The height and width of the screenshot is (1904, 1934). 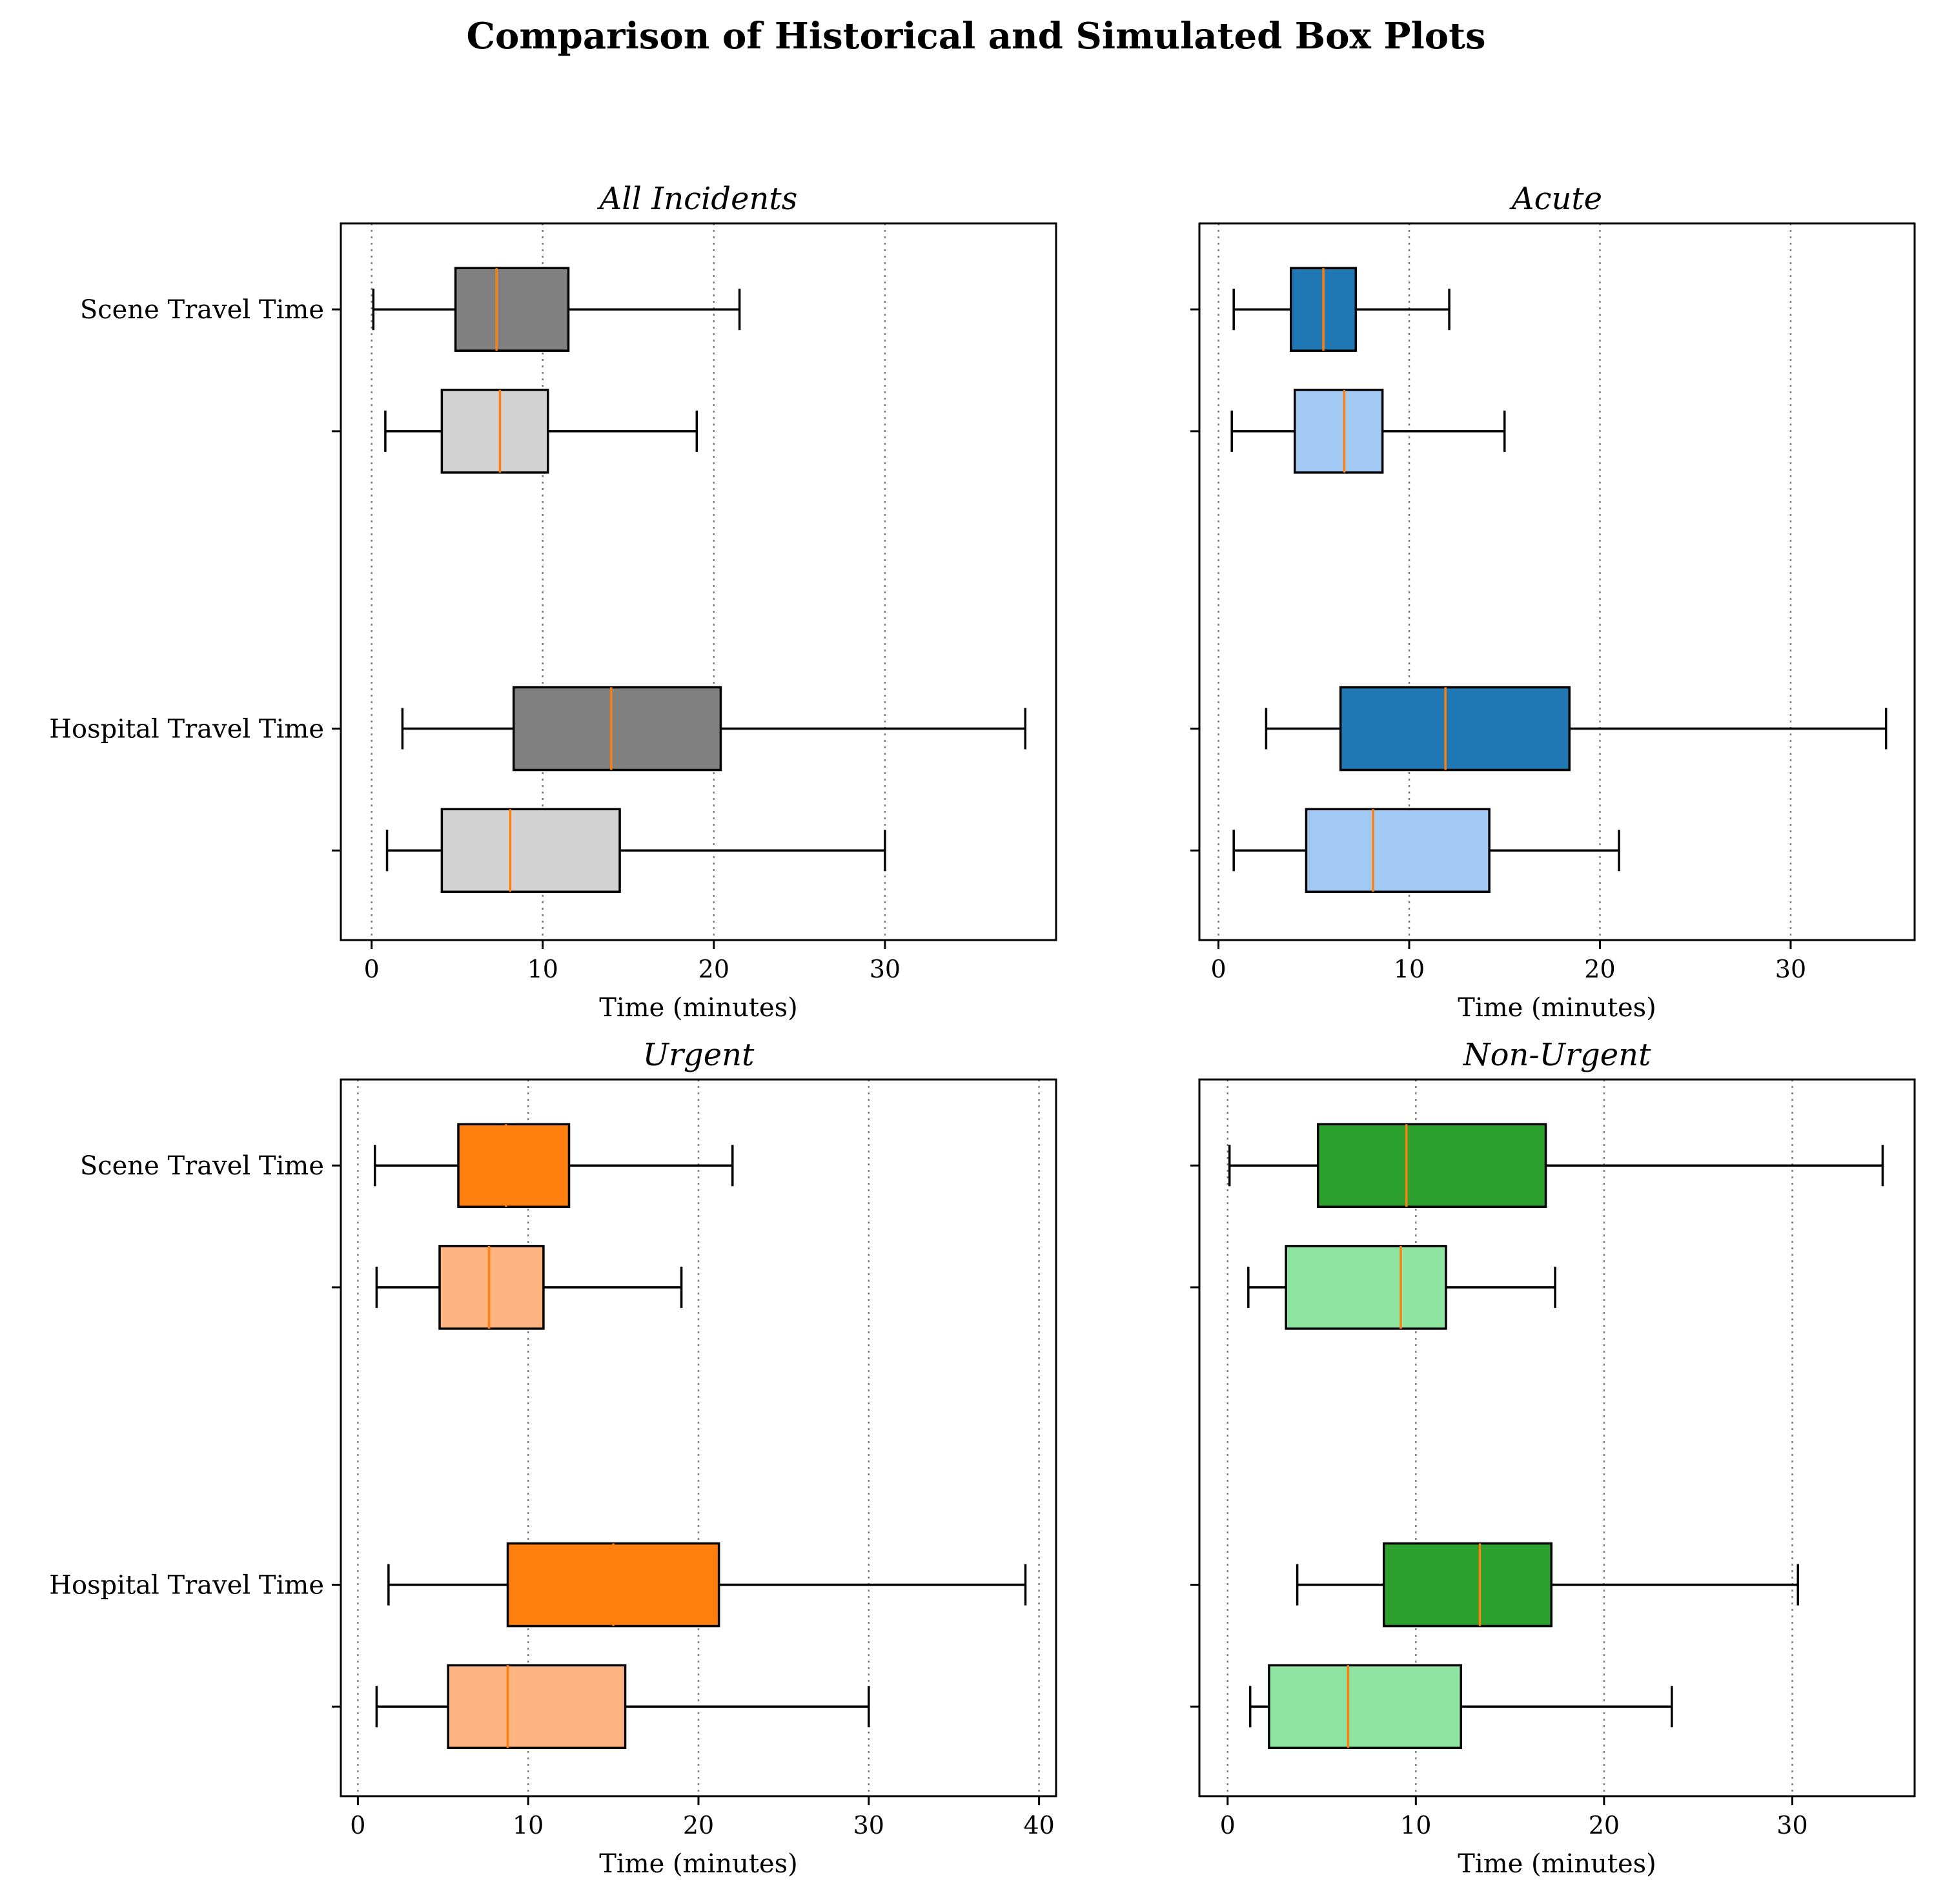 What do you see at coordinates (699, 1055) in the screenshot?
I see `panel-title: Urgent` at bounding box center [699, 1055].